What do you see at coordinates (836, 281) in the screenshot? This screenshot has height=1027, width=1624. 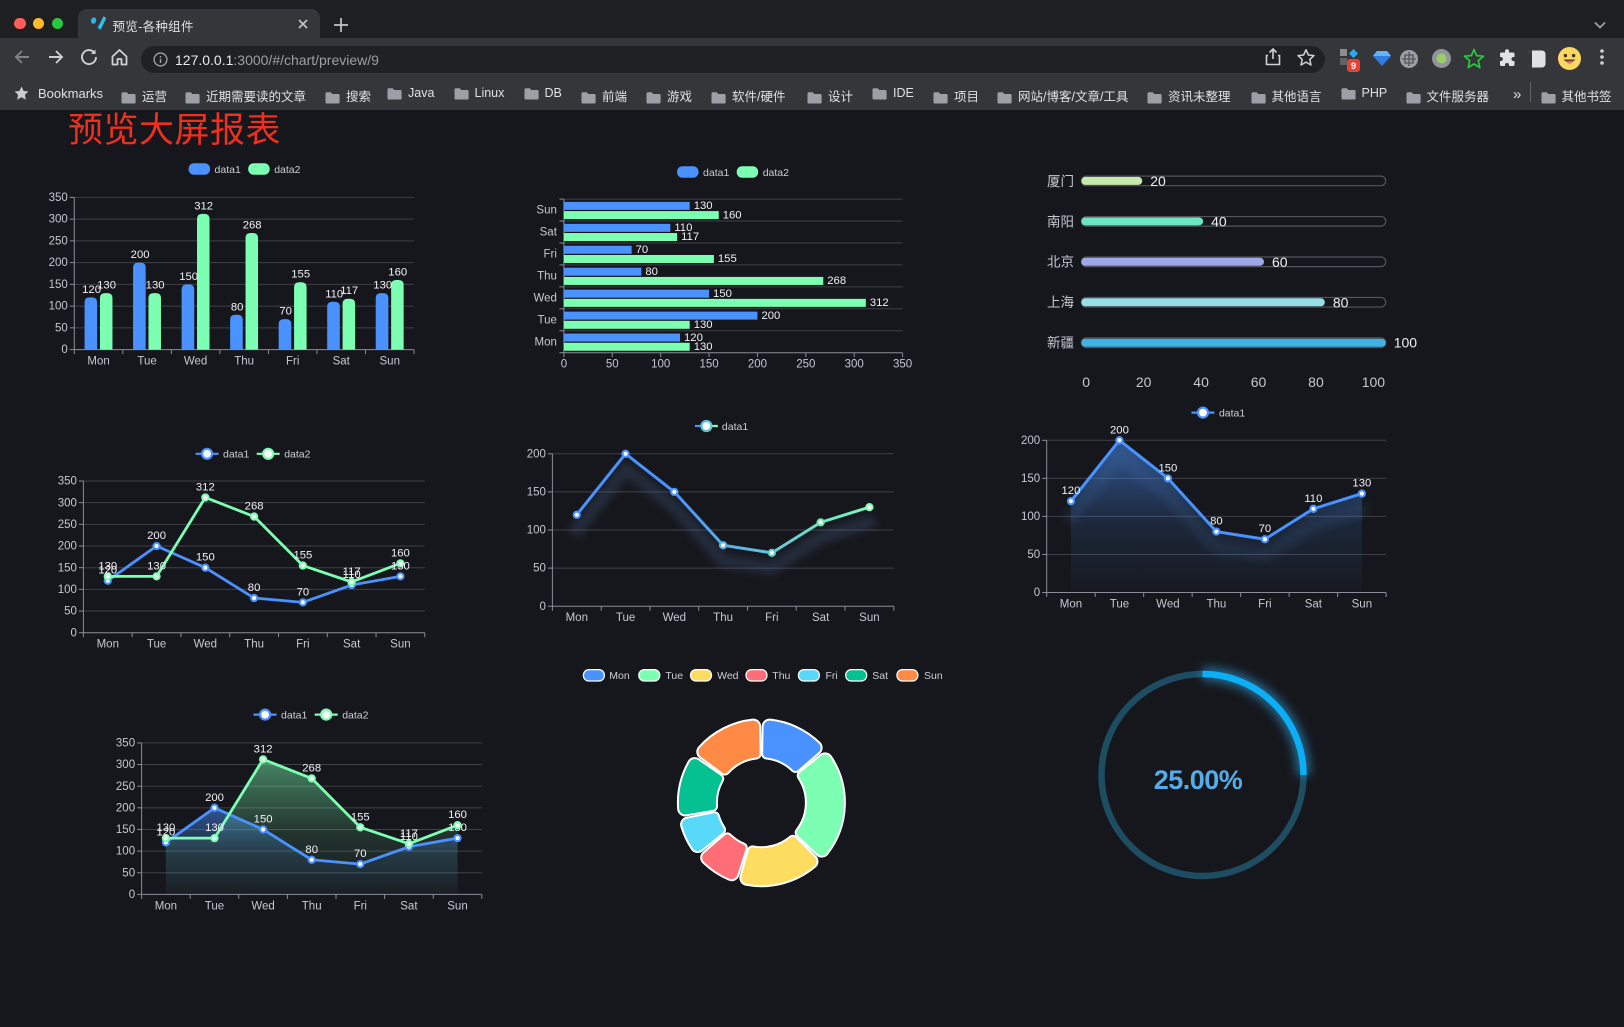 I see `svg-text: 268` at bounding box center [836, 281].